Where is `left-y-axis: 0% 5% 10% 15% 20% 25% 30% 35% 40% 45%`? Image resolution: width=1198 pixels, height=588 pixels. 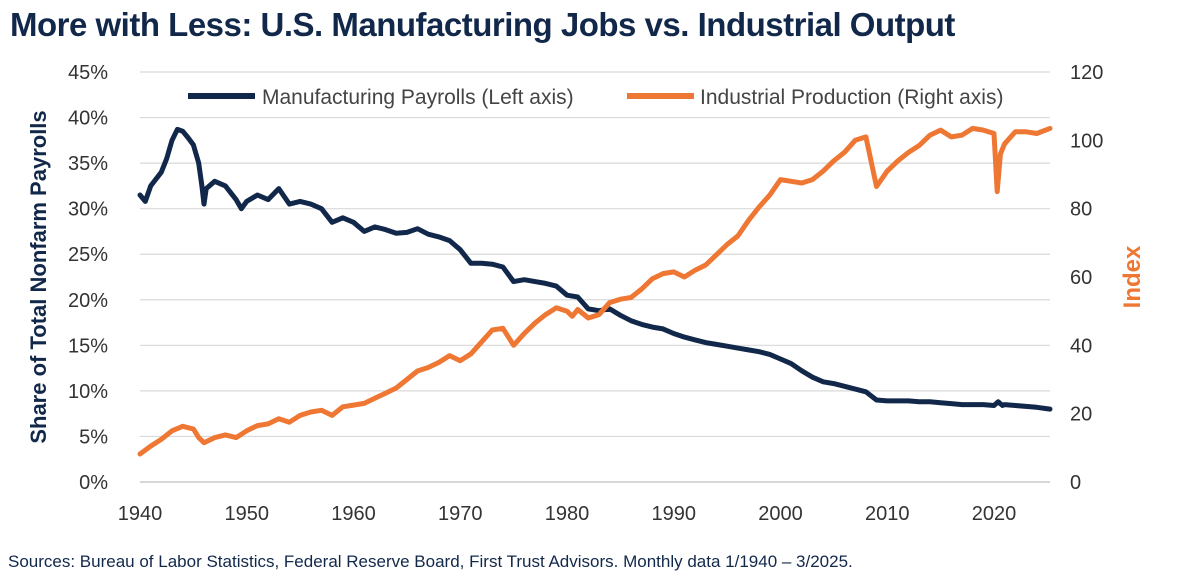
left-y-axis: 0% 5% 10% 15% 20% 25% 30% 35% 40% 45% is located at coordinates (88, 278).